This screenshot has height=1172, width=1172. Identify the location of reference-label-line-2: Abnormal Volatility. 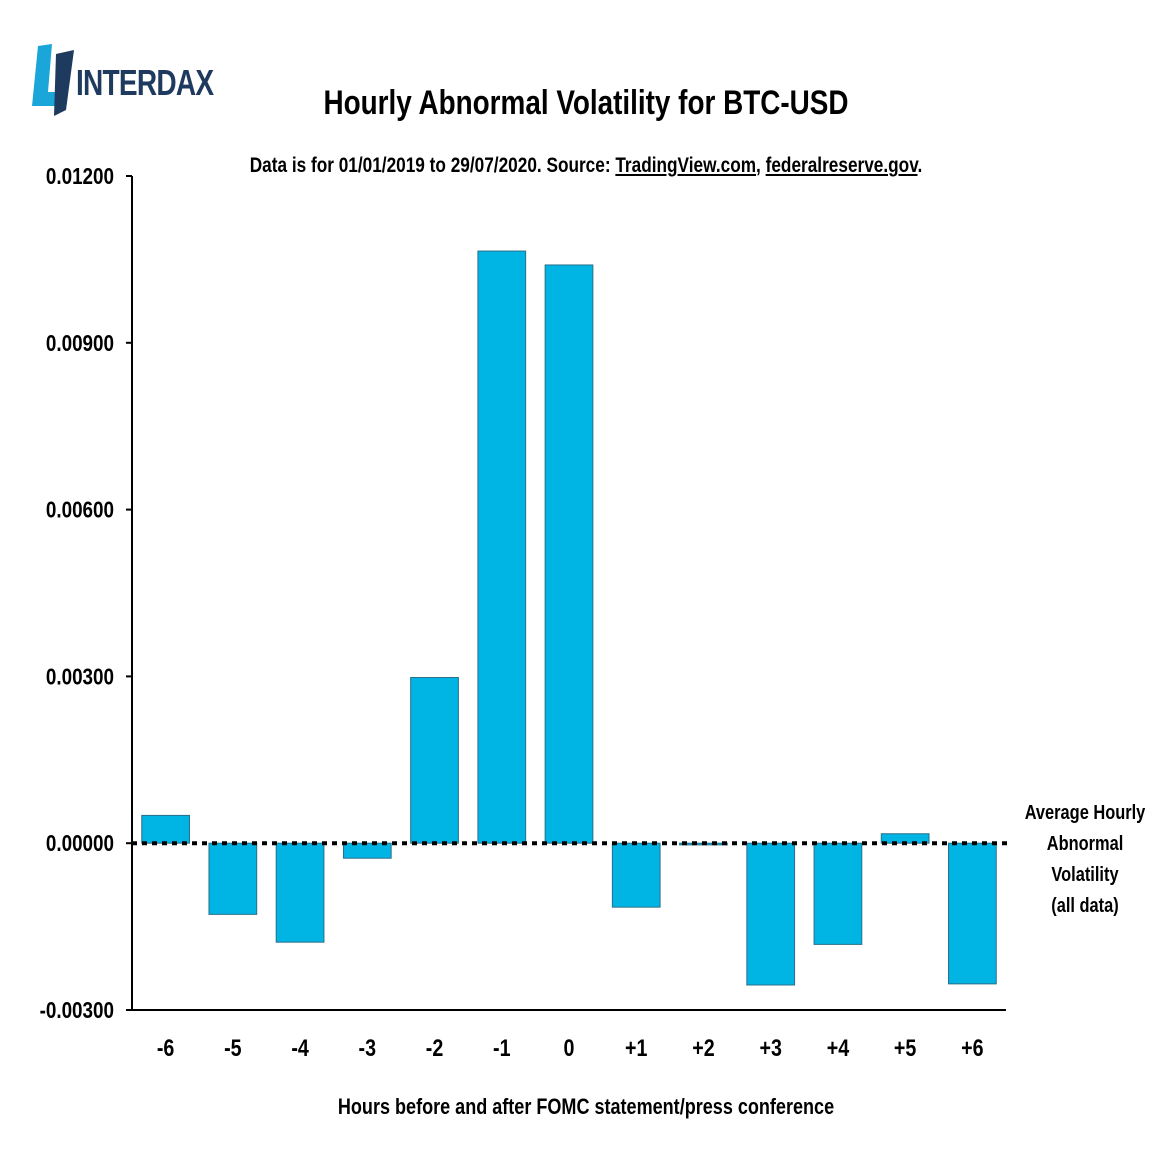
(1085, 859).